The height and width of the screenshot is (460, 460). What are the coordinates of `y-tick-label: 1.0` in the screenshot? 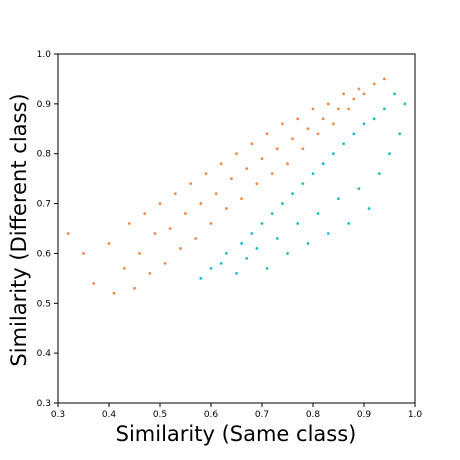 It's located at (44, 55).